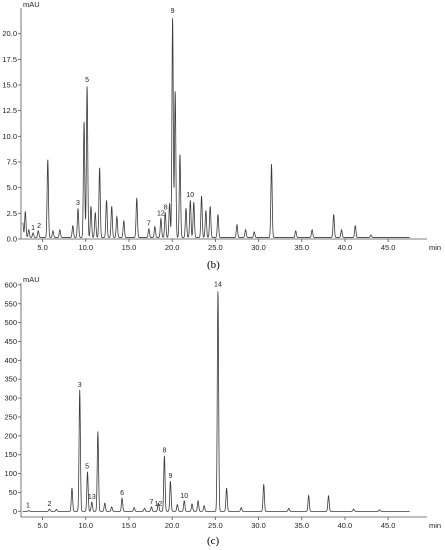 The width and height of the screenshot is (445, 550). I want to click on y-tick-label: 12.5, so click(9, 110).